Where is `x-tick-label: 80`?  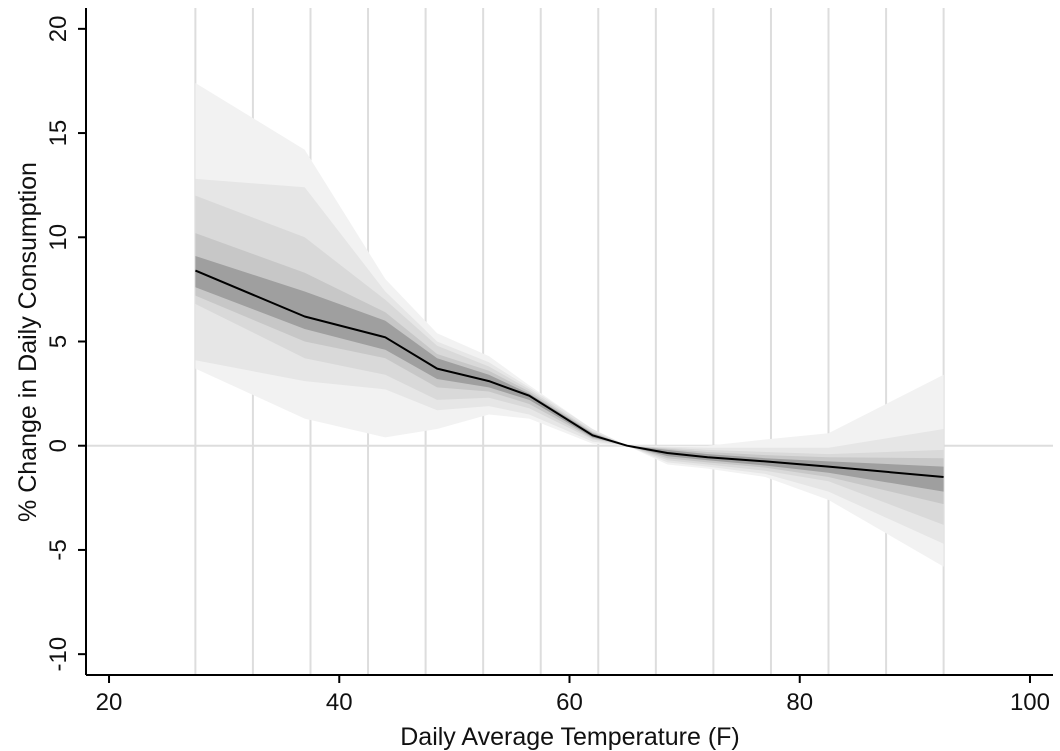 x-tick-label: 80 is located at coordinates (799, 702).